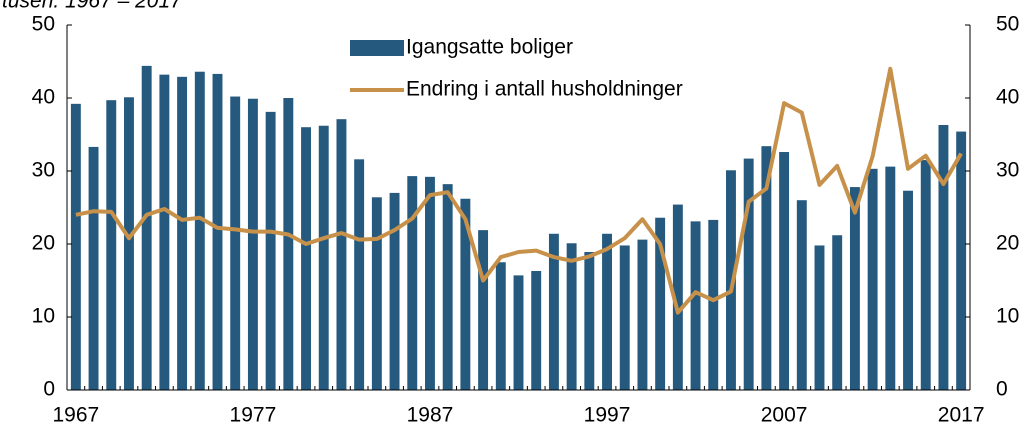 This screenshot has width=1027, height=437. Describe the element at coordinates (1007, 243) in the screenshot. I see `y2-tick-label: 20` at that location.